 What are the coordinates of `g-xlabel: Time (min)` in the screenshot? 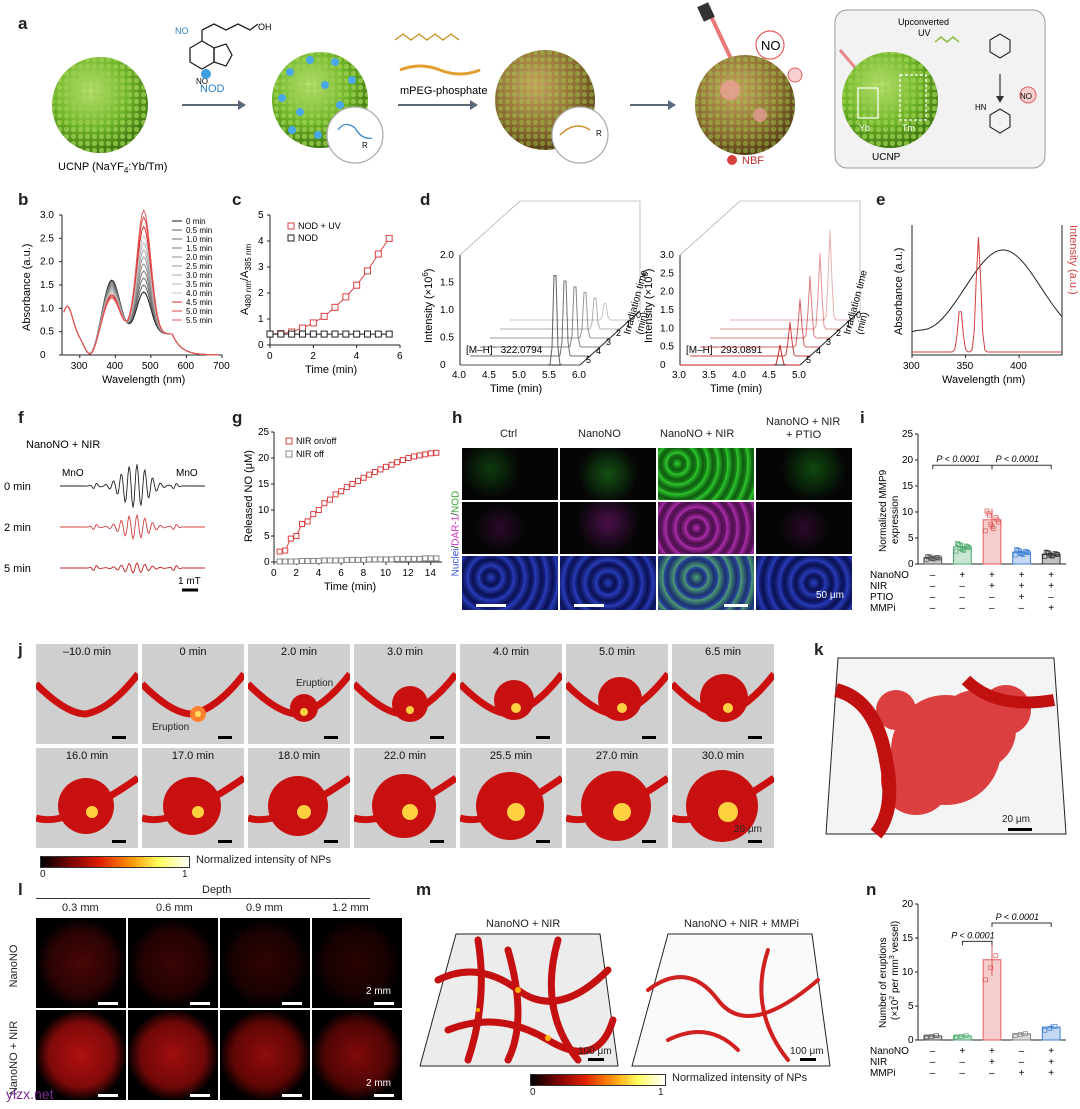 It's located at (350, 587).